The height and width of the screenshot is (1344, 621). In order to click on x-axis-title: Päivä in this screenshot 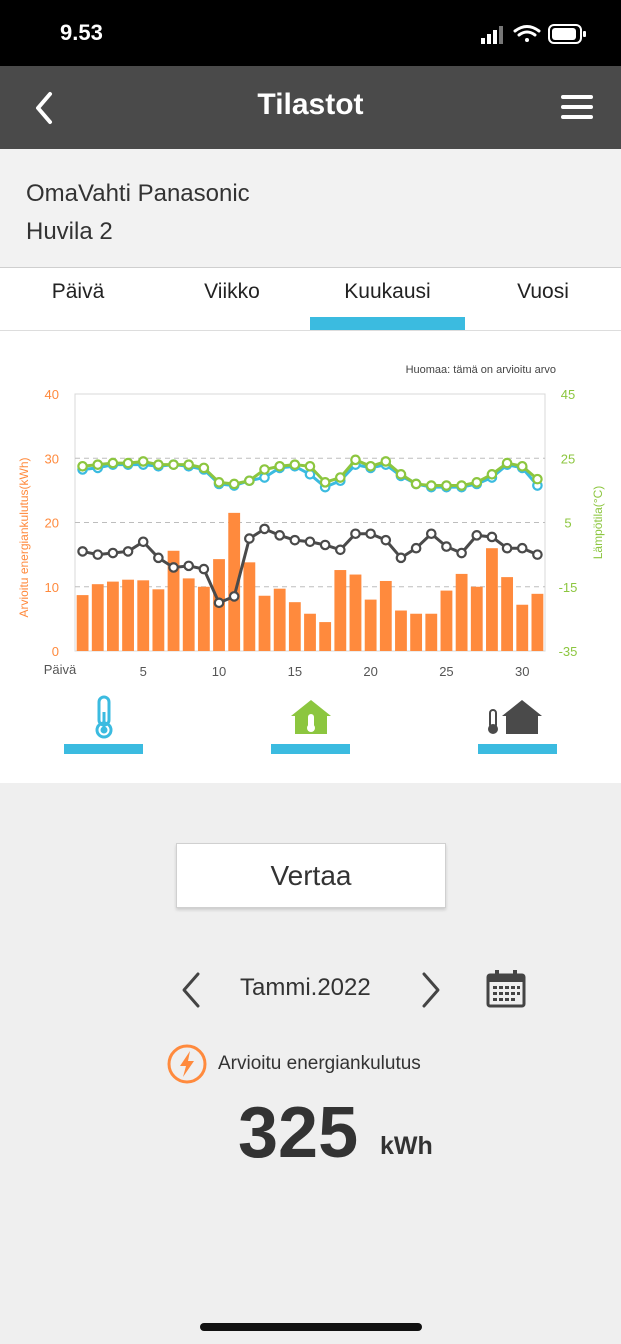, I will do `click(60, 669)`.